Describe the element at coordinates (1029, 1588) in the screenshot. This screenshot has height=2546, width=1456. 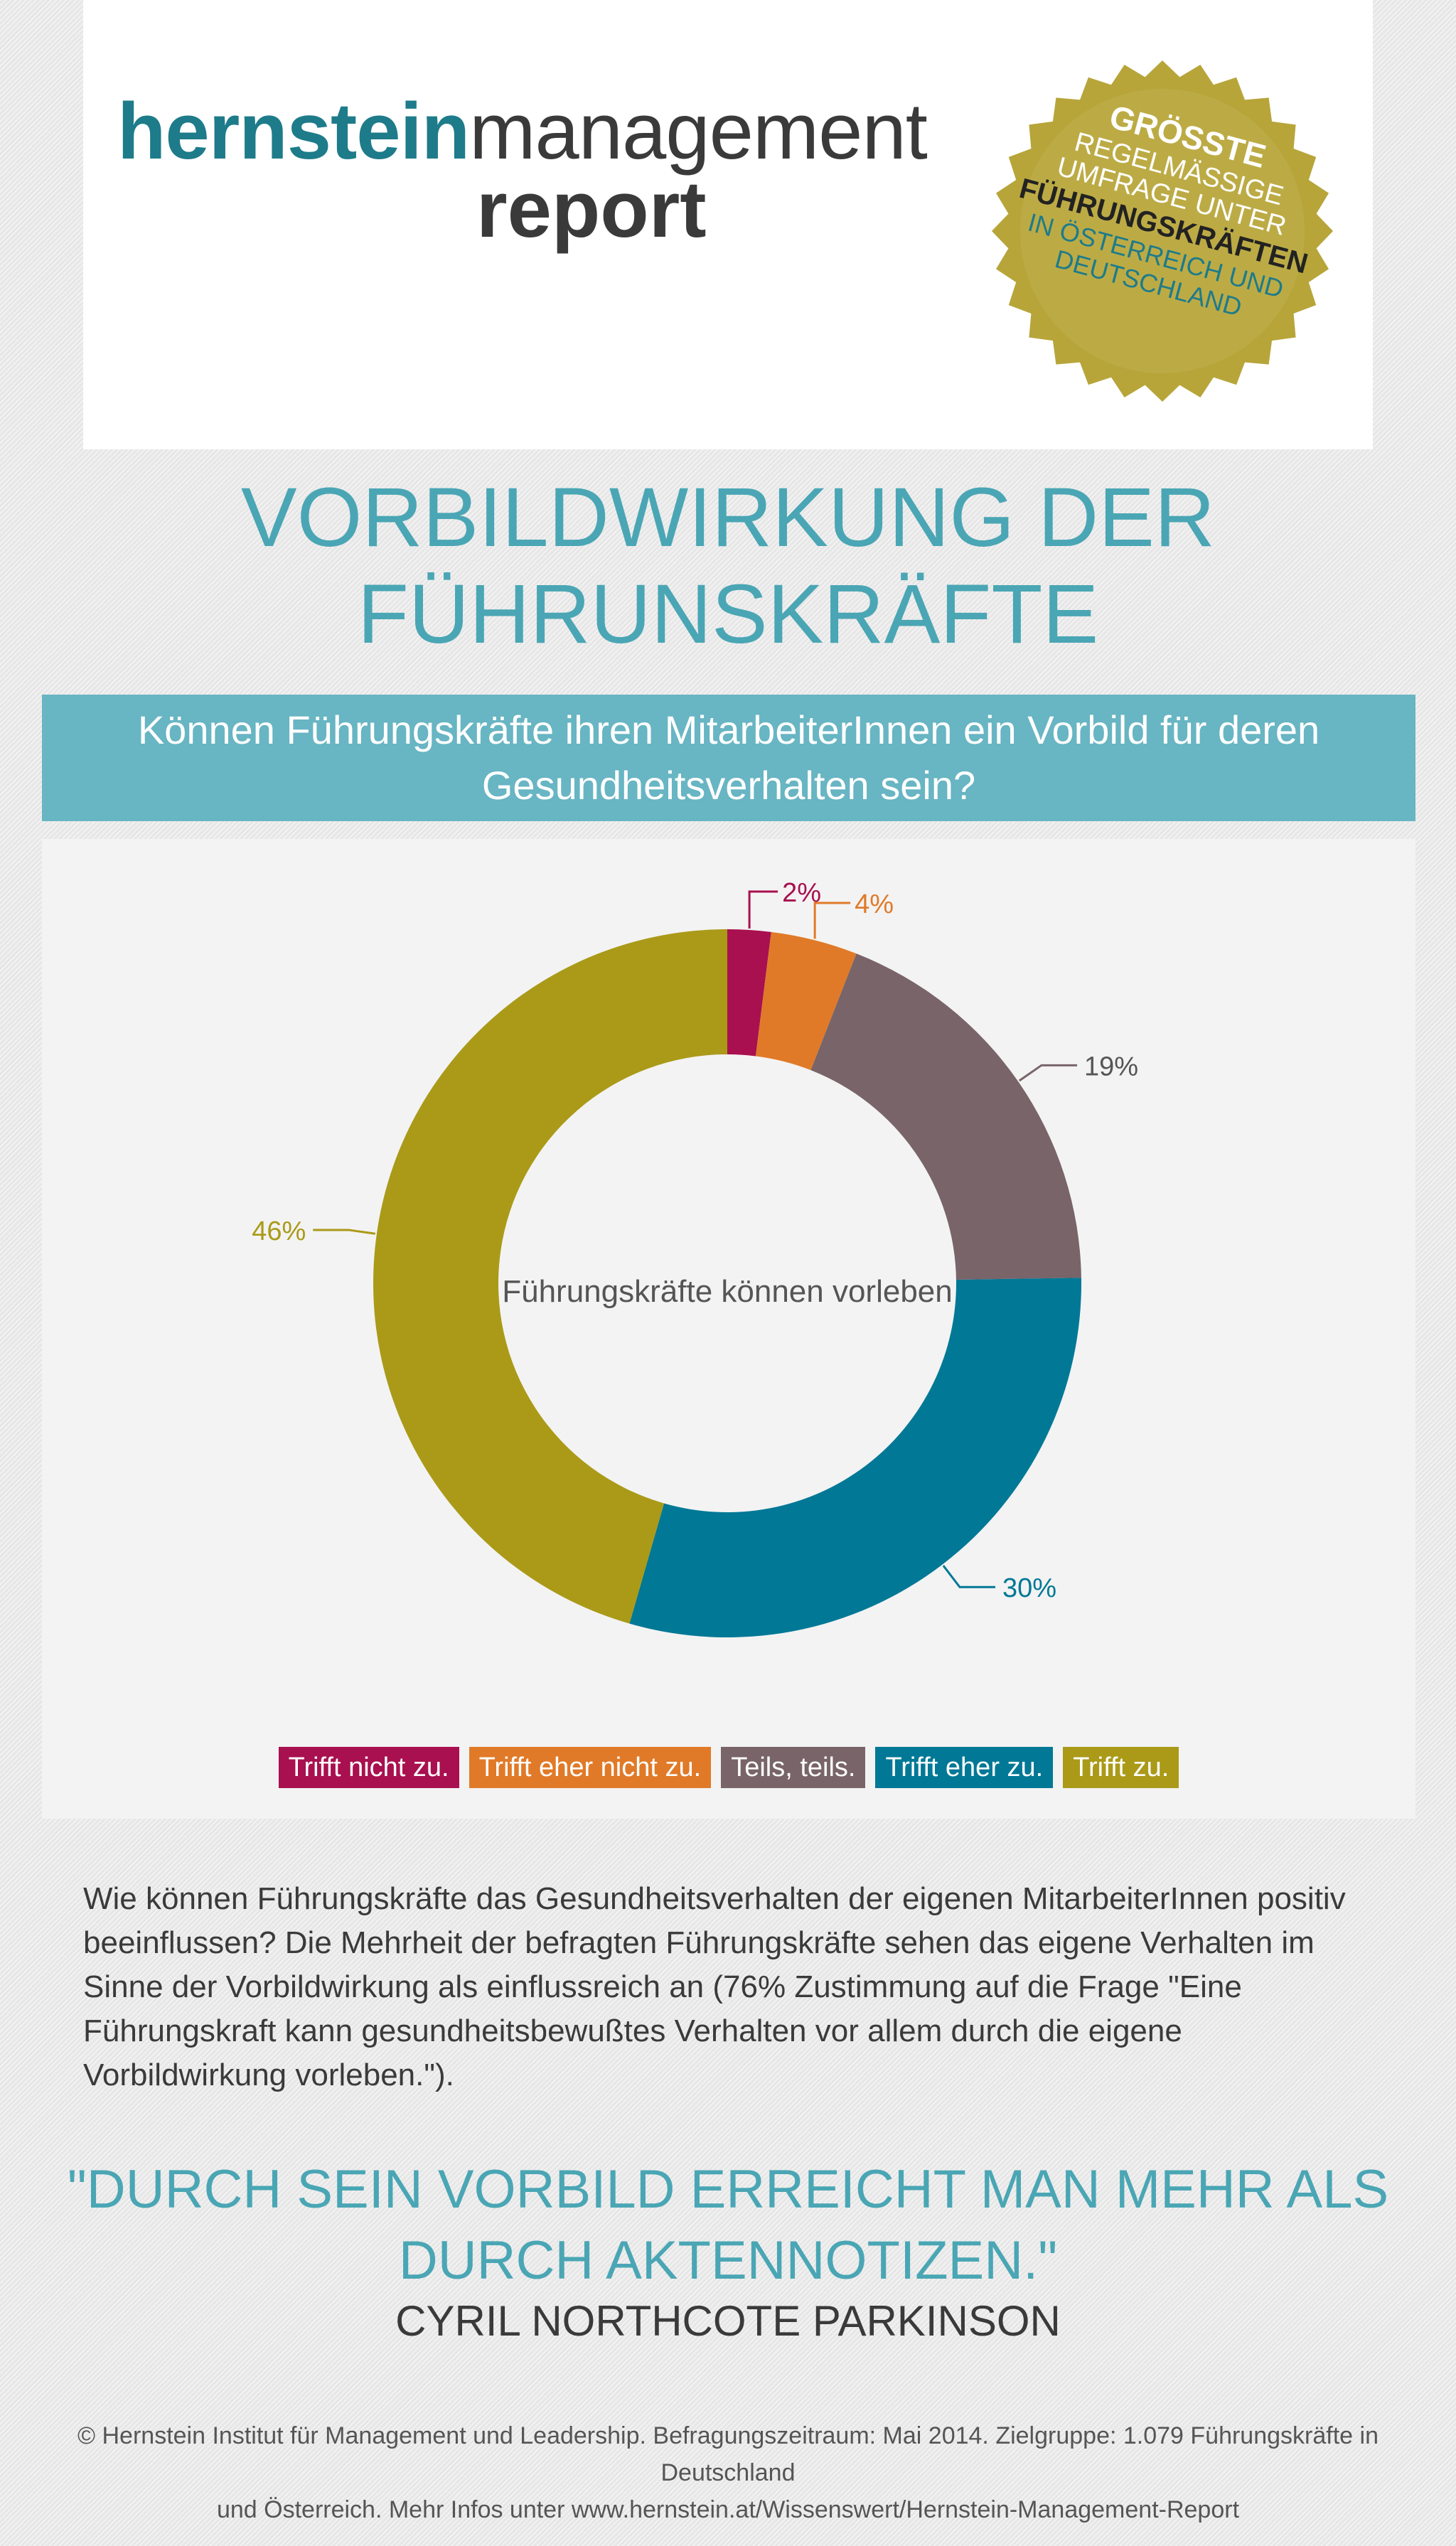
I see `data-label: 30%` at that location.